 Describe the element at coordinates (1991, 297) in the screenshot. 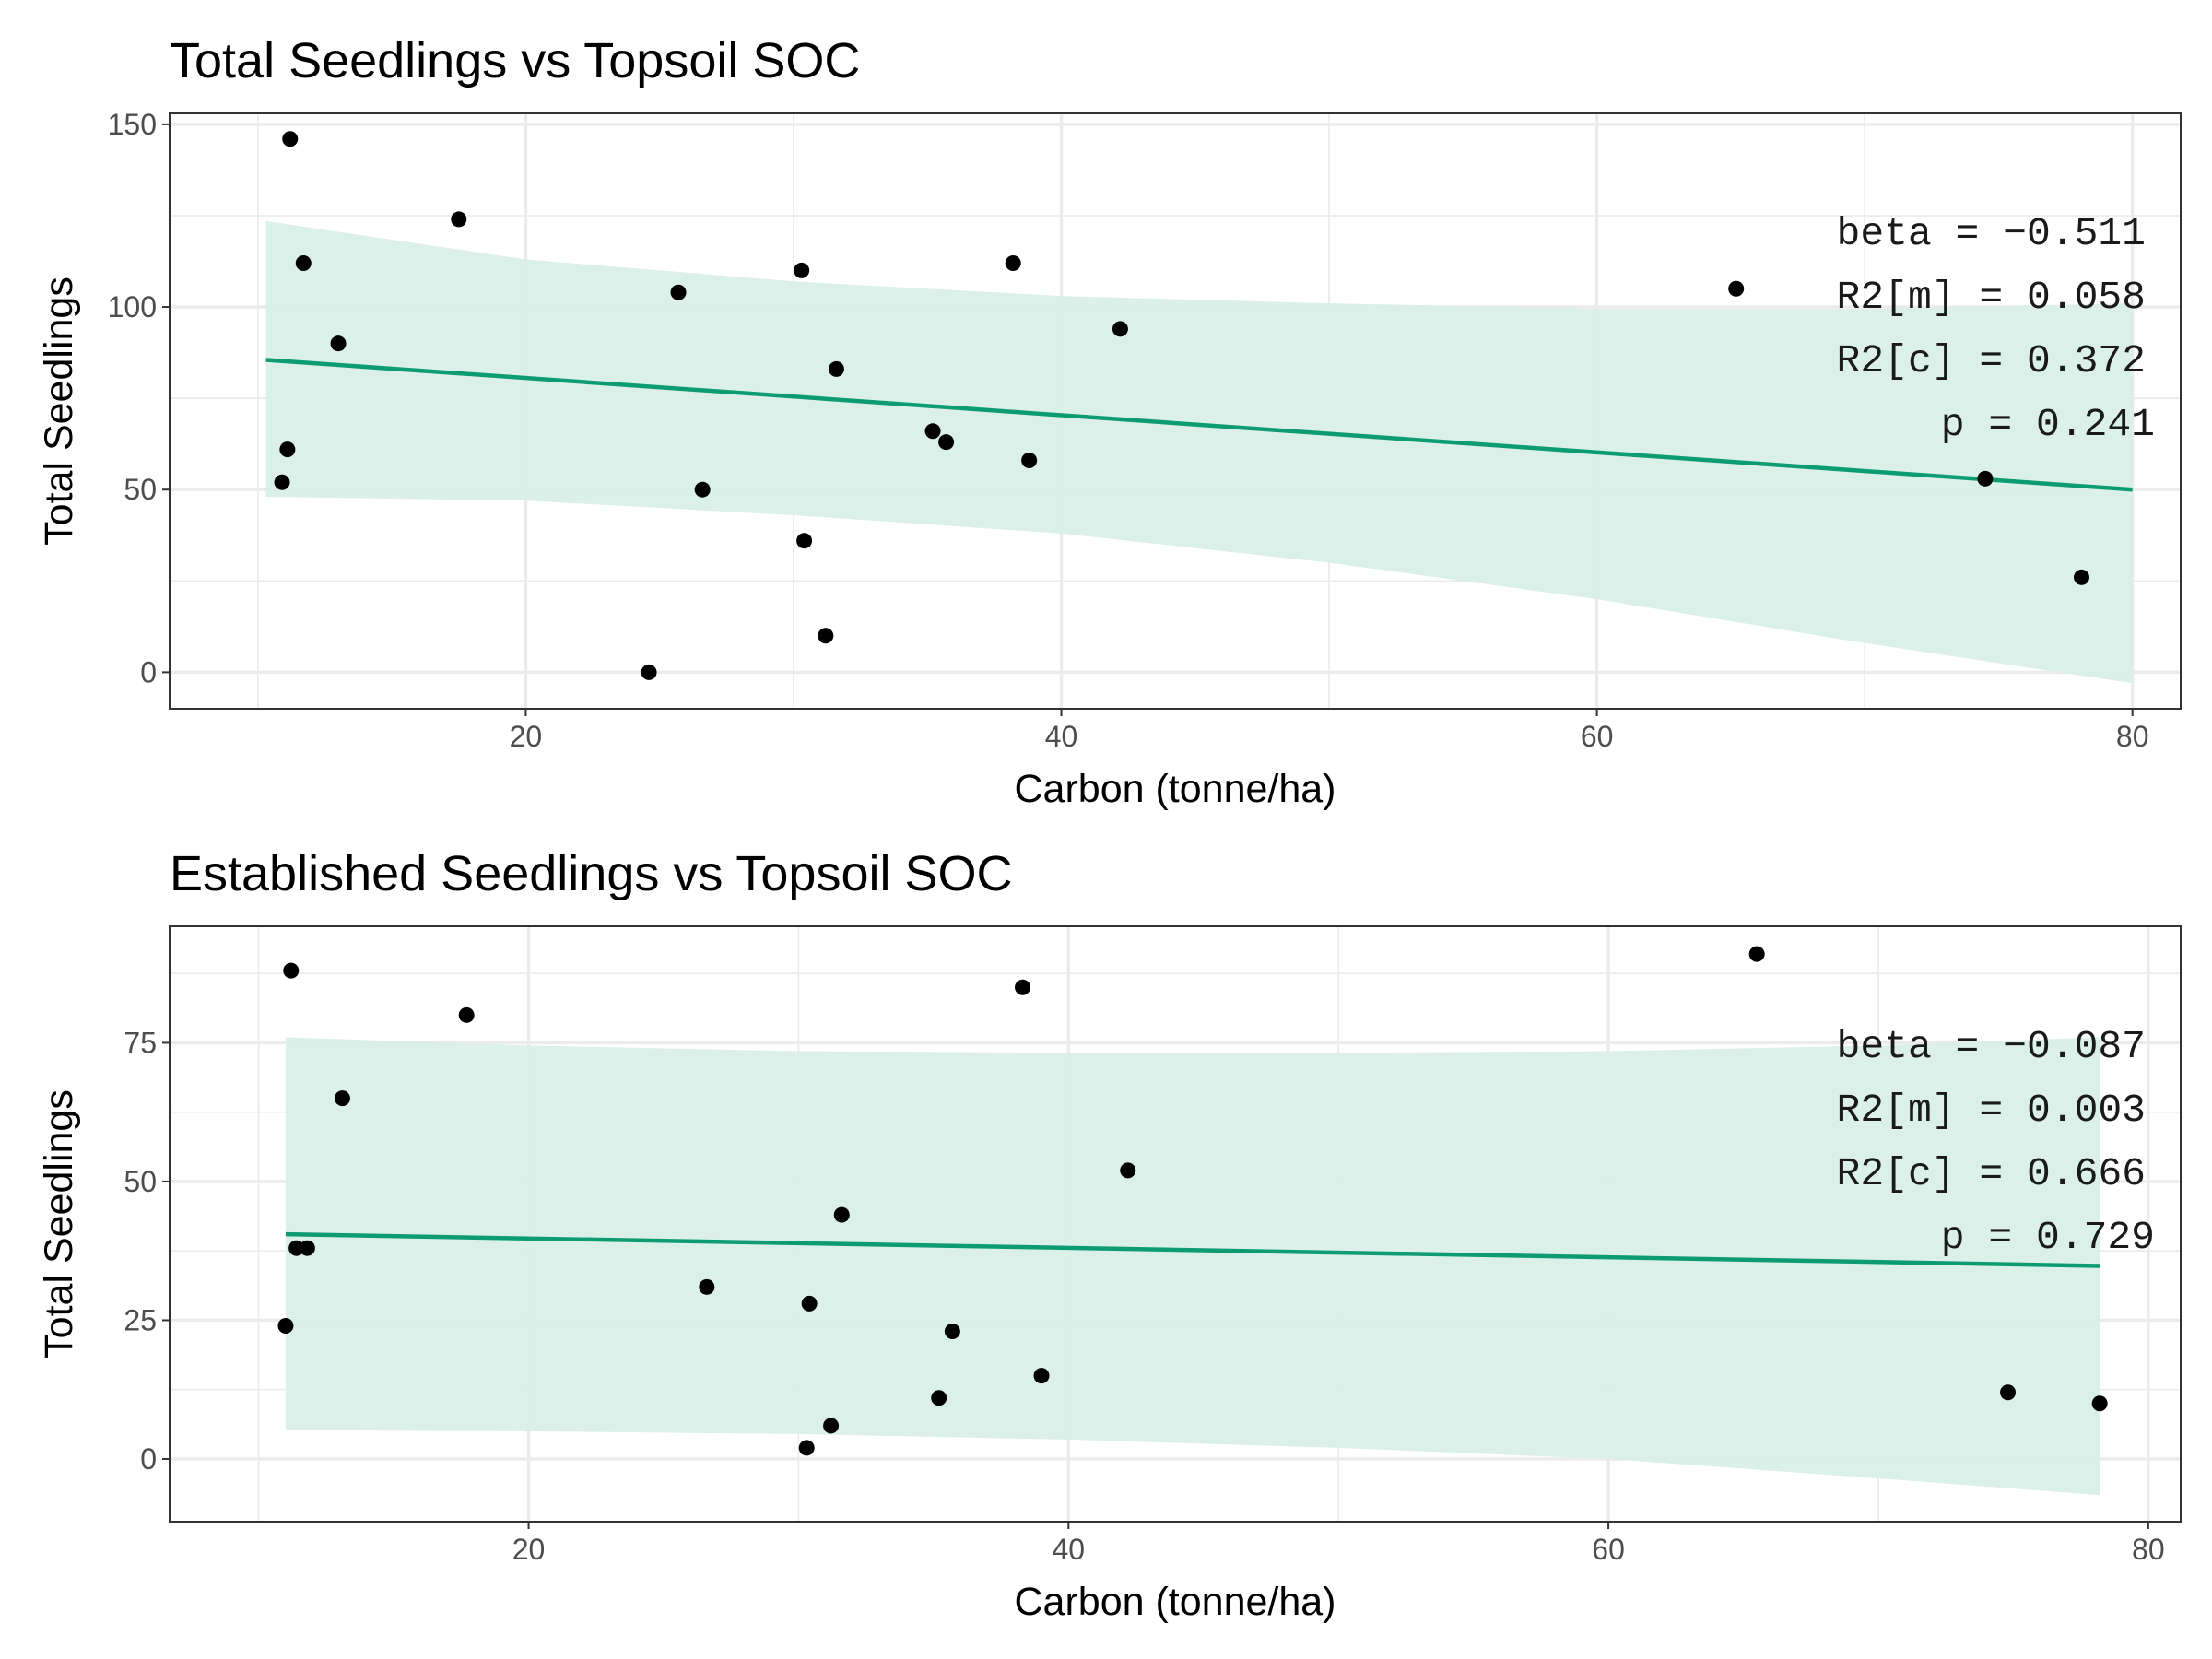

I see `stat-r2m: R2[m] = 0.058` at that location.